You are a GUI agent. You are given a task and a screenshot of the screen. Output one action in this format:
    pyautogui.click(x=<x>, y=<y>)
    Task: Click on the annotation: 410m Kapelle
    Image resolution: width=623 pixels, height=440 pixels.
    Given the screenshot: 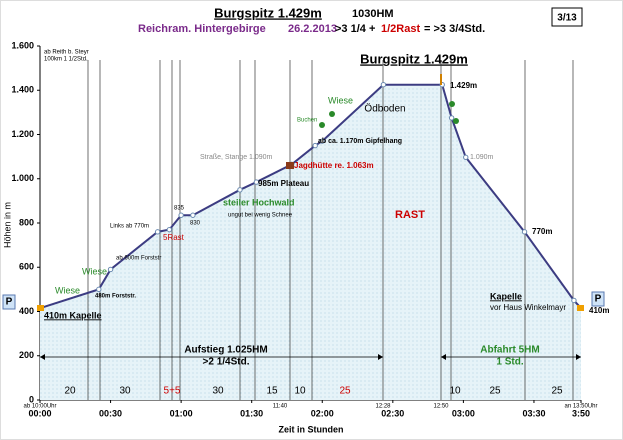 What is the action you would take?
    pyautogui.click(x=73, y=315)
    